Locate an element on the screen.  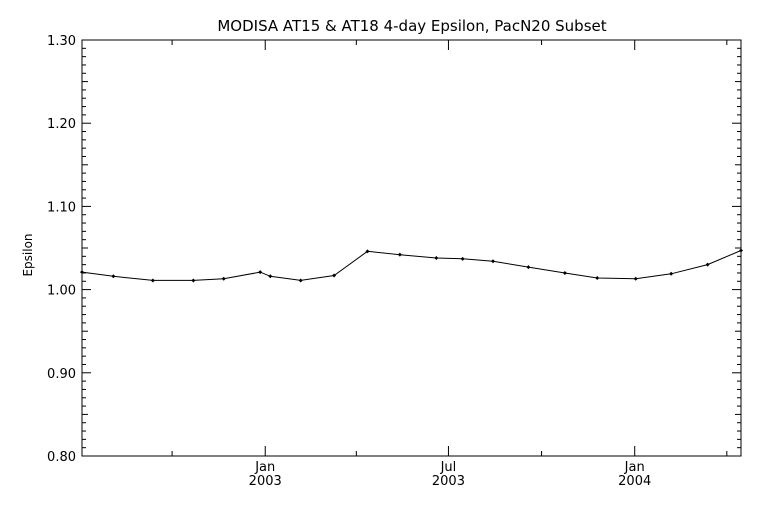
y-tick-label: 1.20 is located at coordinates (61, 124).